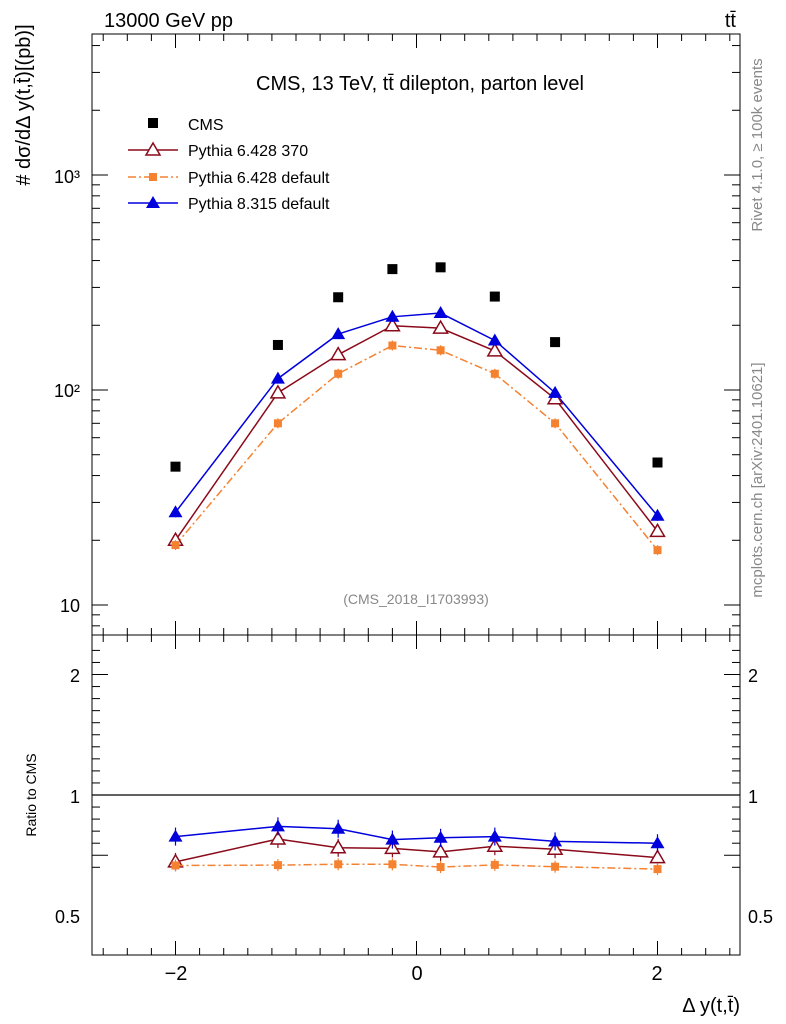  What do you see at coordinates (420, 84) in the screenshot?
I see `chart-title: CMS, 13 TeV, tt̄ dilepton, parton level` at bounding box center [420, 84].